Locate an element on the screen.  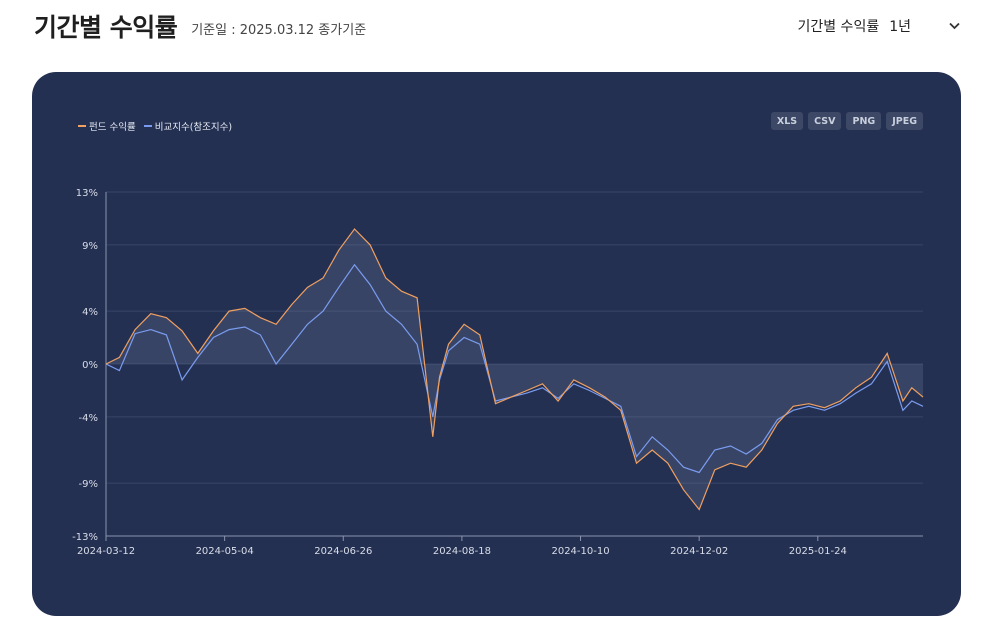
export-buttons: XLS CSV PNG JPEG is located at coordinates (846, 121).